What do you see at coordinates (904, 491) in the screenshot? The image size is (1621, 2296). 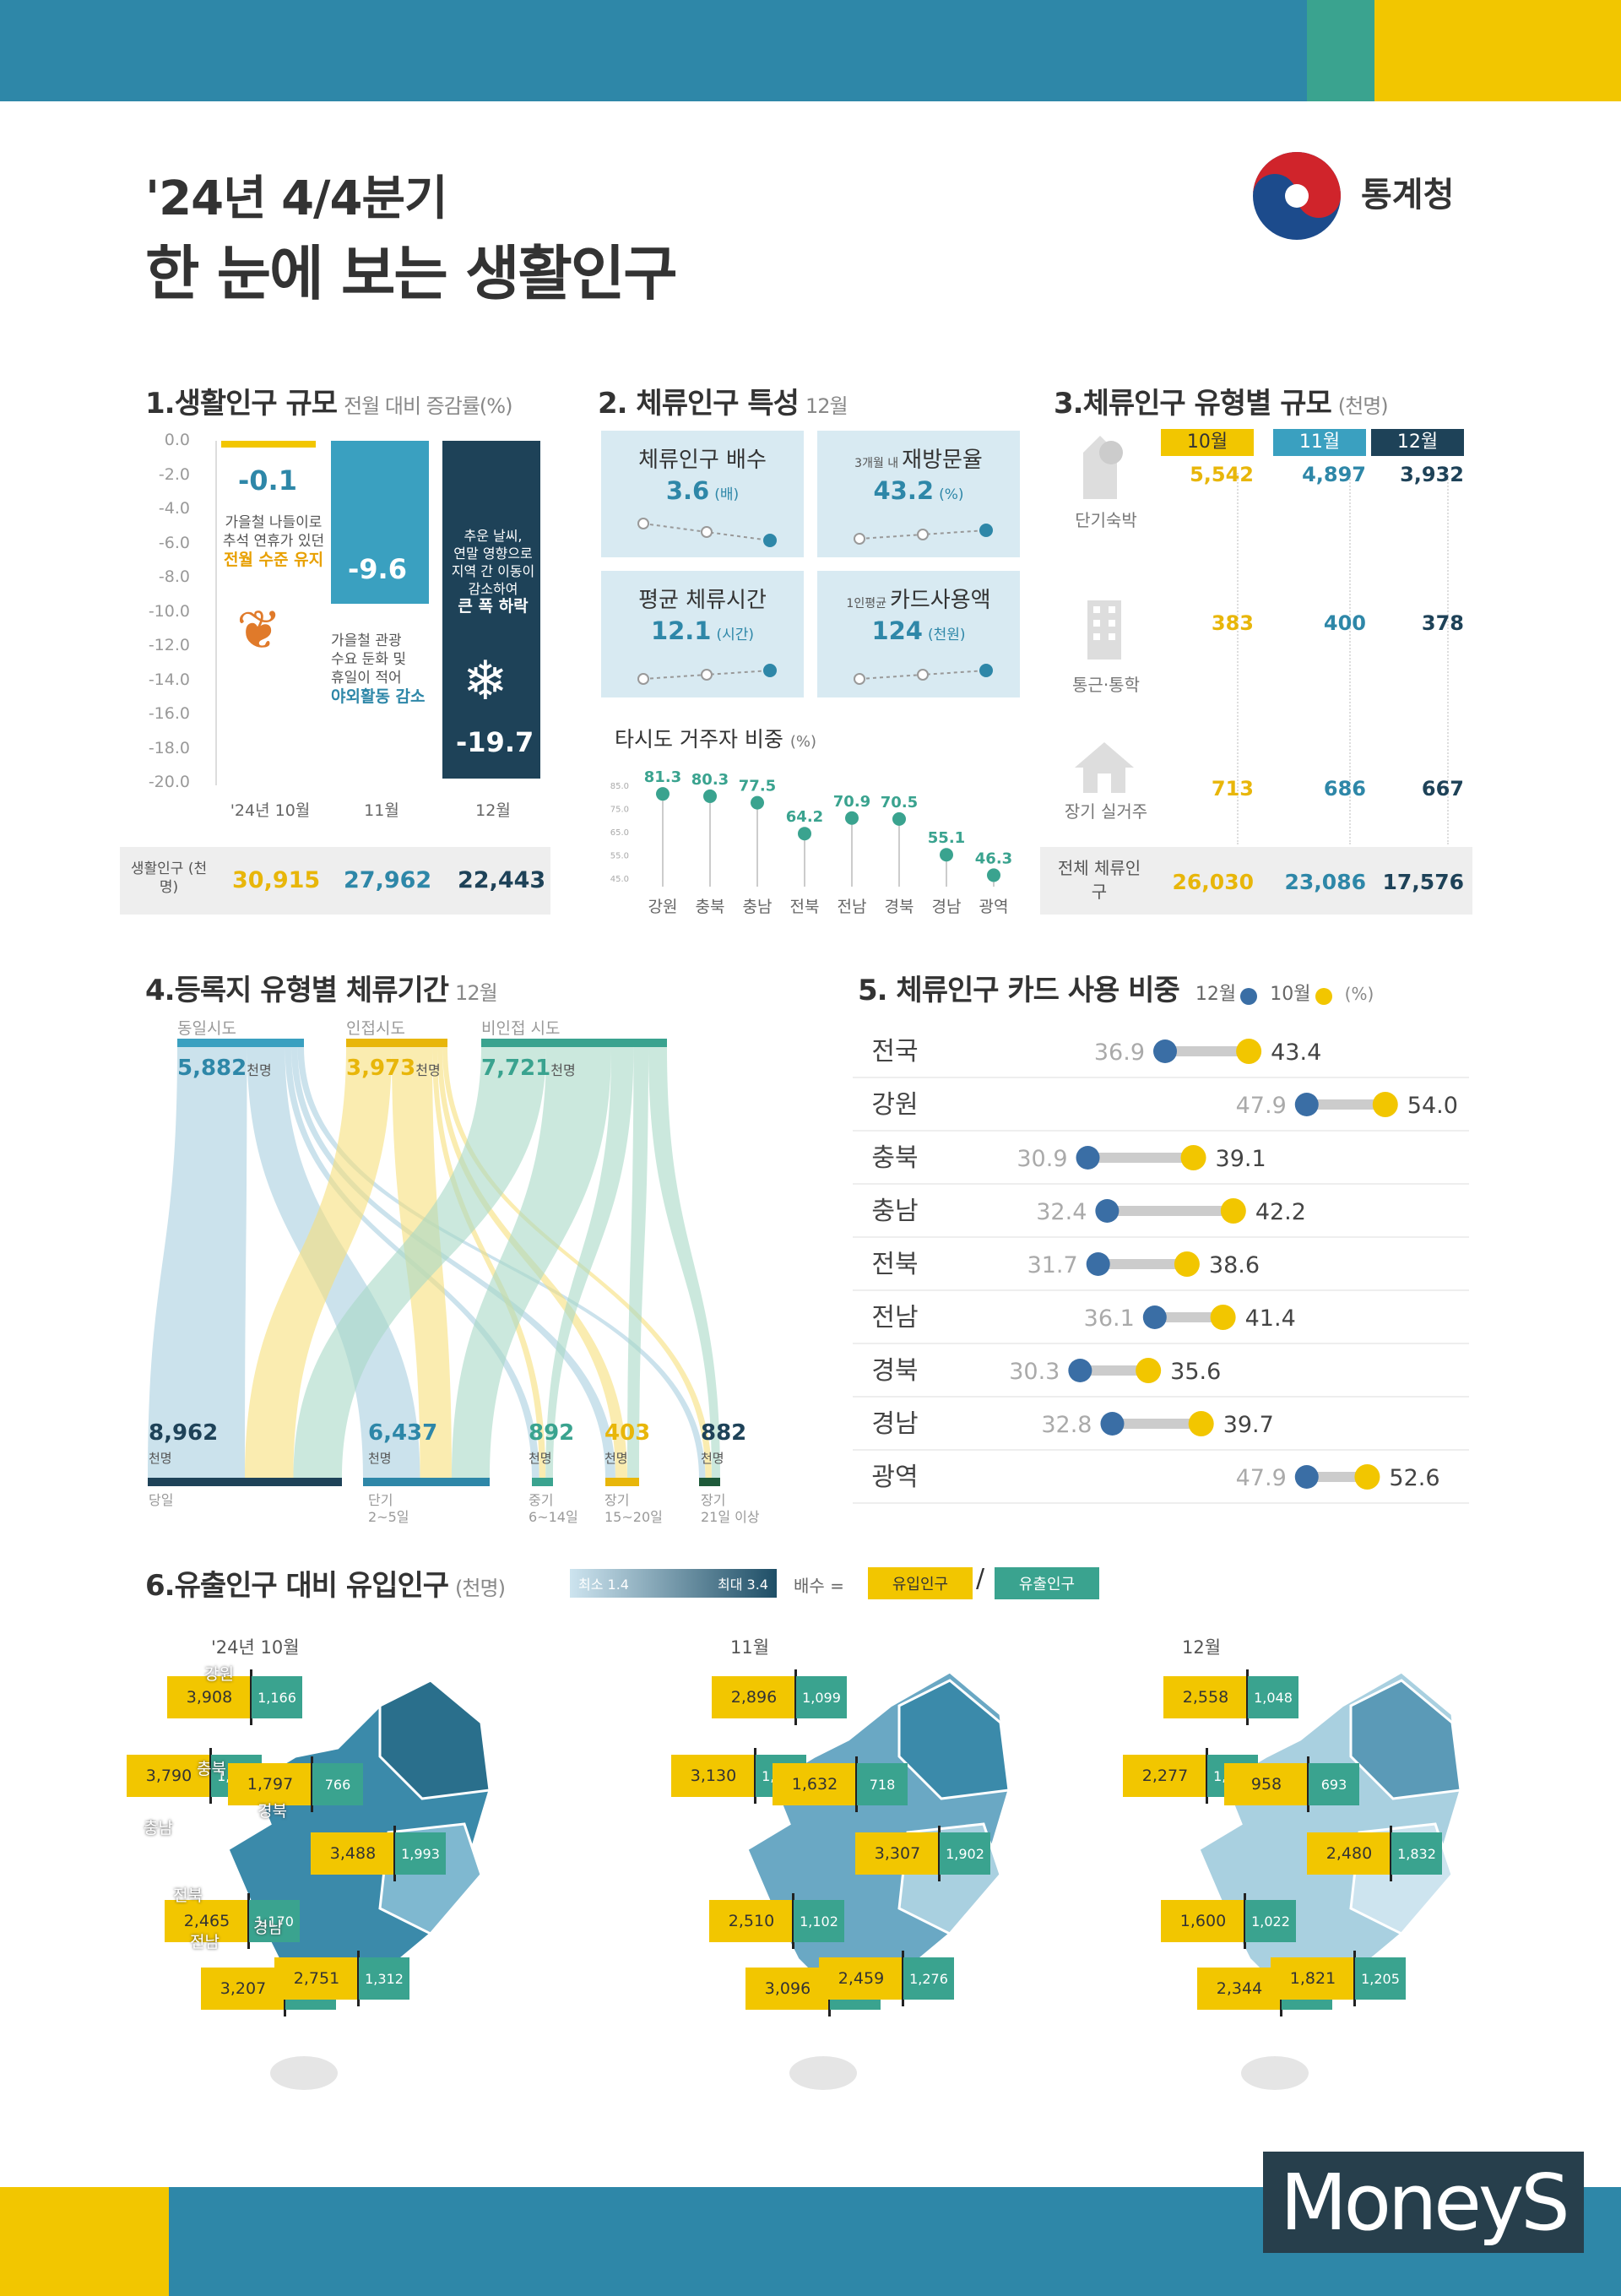 I see `stat-card-number: 43.2` at bounding box center [904, 491].